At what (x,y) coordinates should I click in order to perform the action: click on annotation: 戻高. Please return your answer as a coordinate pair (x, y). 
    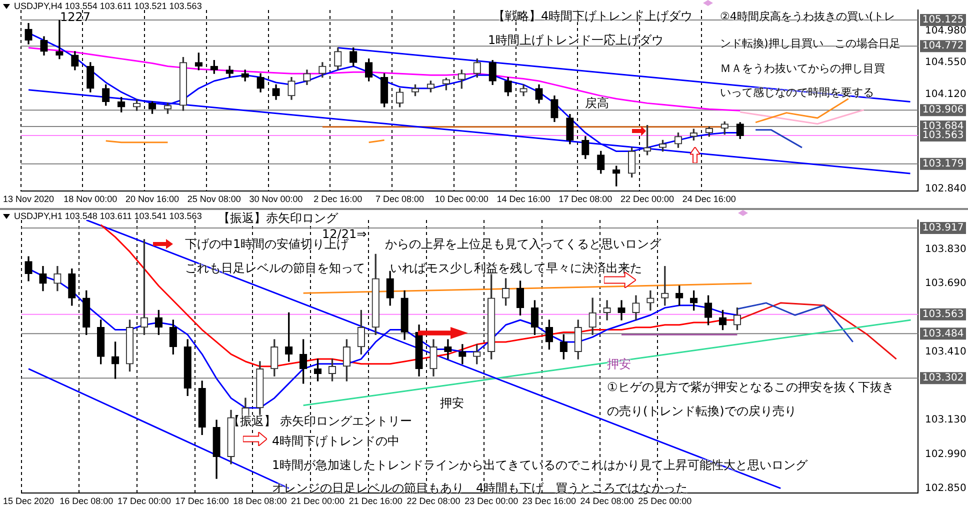
    Looking at the image, I should click on (597, 103).